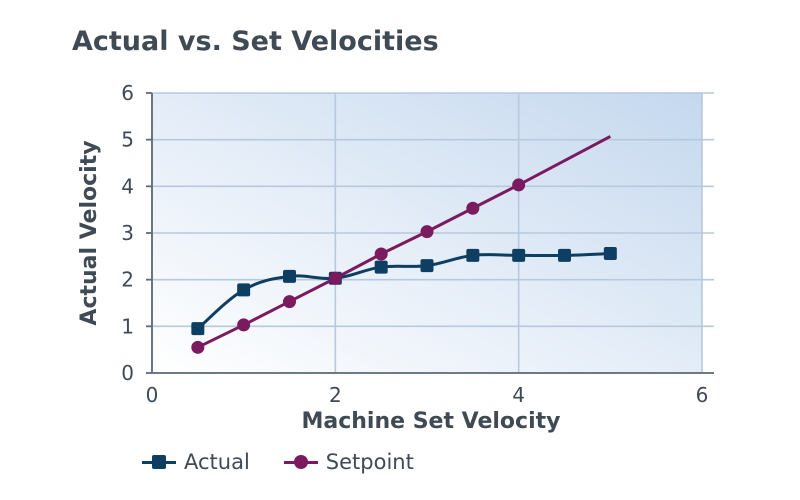  Describe the element at coordinates (127, 280) in the screenshot. I see `y-tick-label-2: 2` at that location.